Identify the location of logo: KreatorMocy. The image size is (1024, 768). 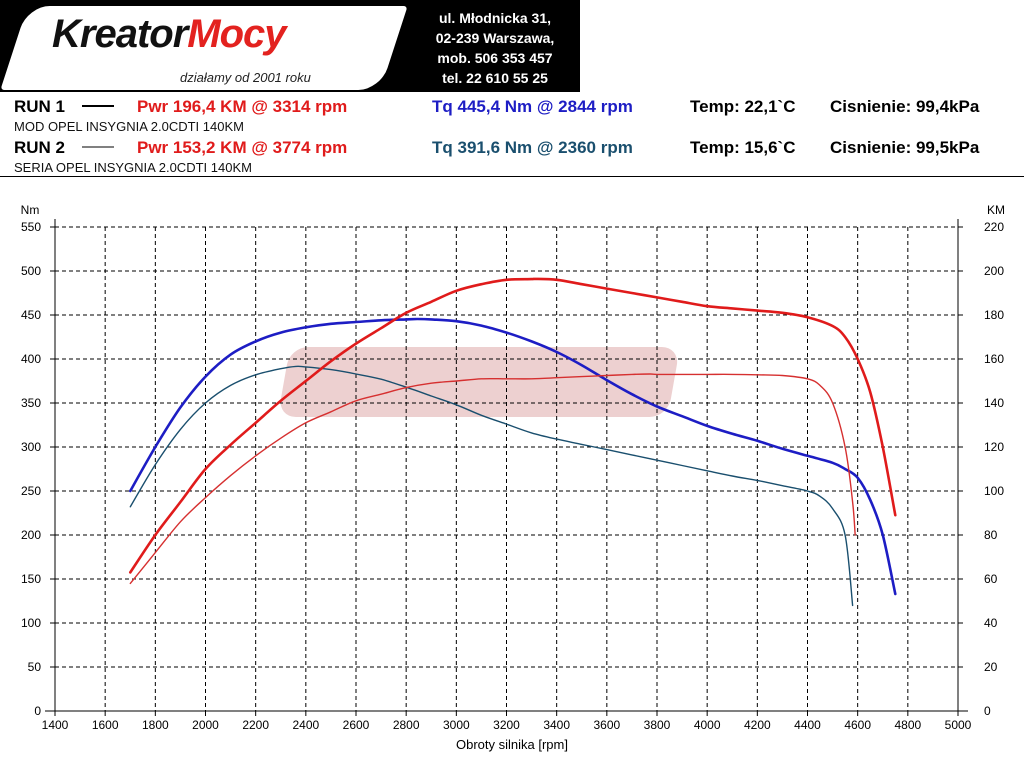
(169, 34).